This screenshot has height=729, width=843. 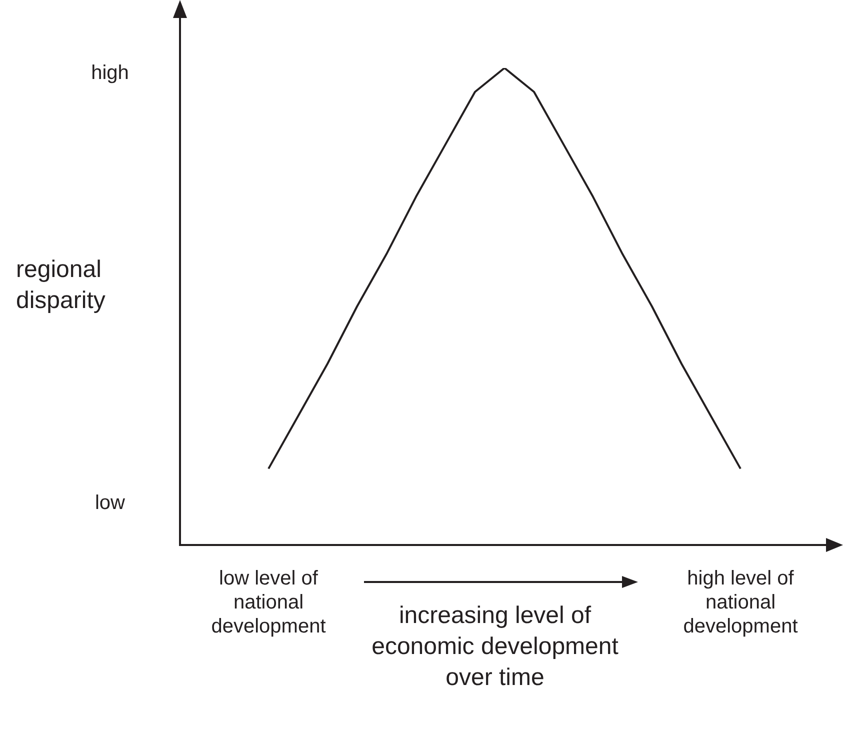 What do you see at coordinates (110, 73) in the screenshot?
I see `text: high` at bounding box center [110, 73].